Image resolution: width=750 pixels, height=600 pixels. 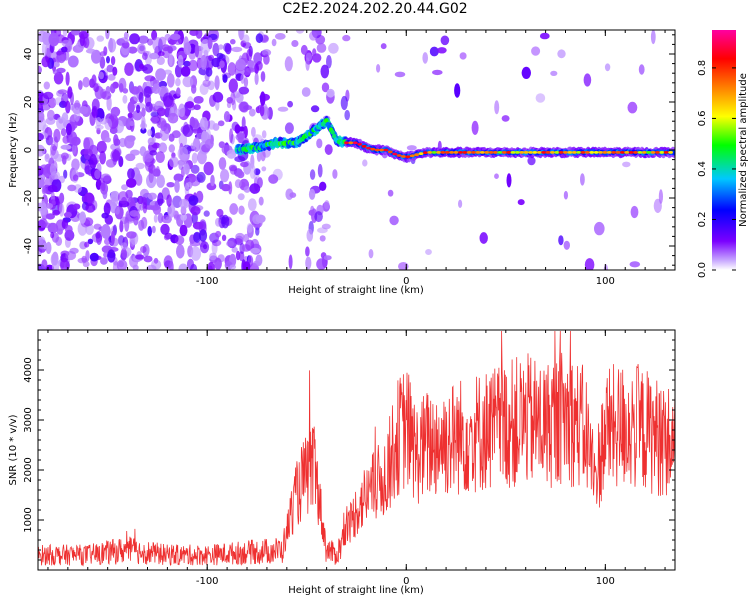 What do you see at coordinates (743, 150) in the screenshot?
I see `colorbar-label: Normalized spectral amplitude` at bounding box center [743, 150].